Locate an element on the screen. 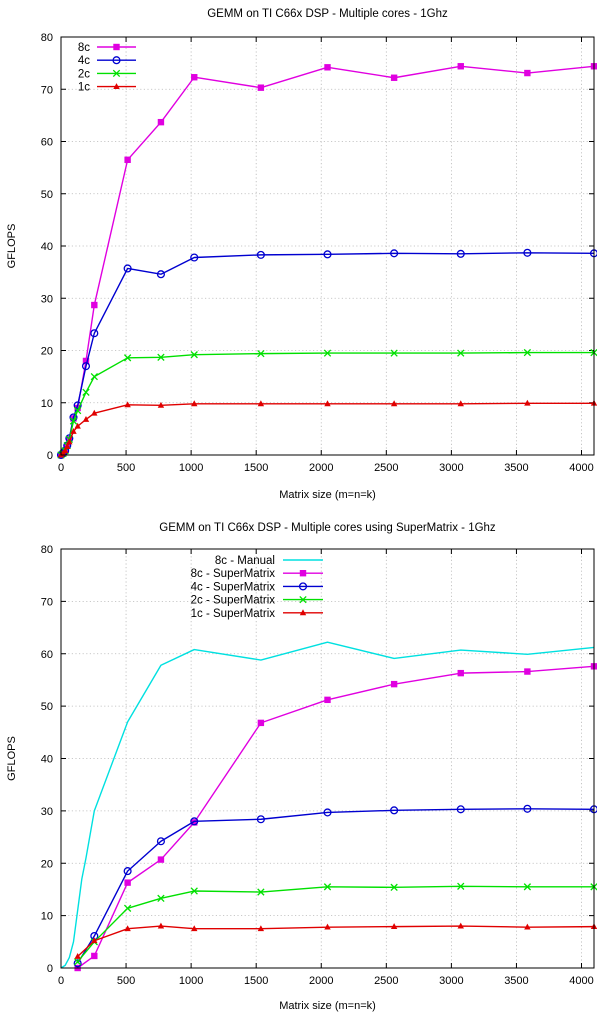  series-1c is located at coordinates (327, 428).